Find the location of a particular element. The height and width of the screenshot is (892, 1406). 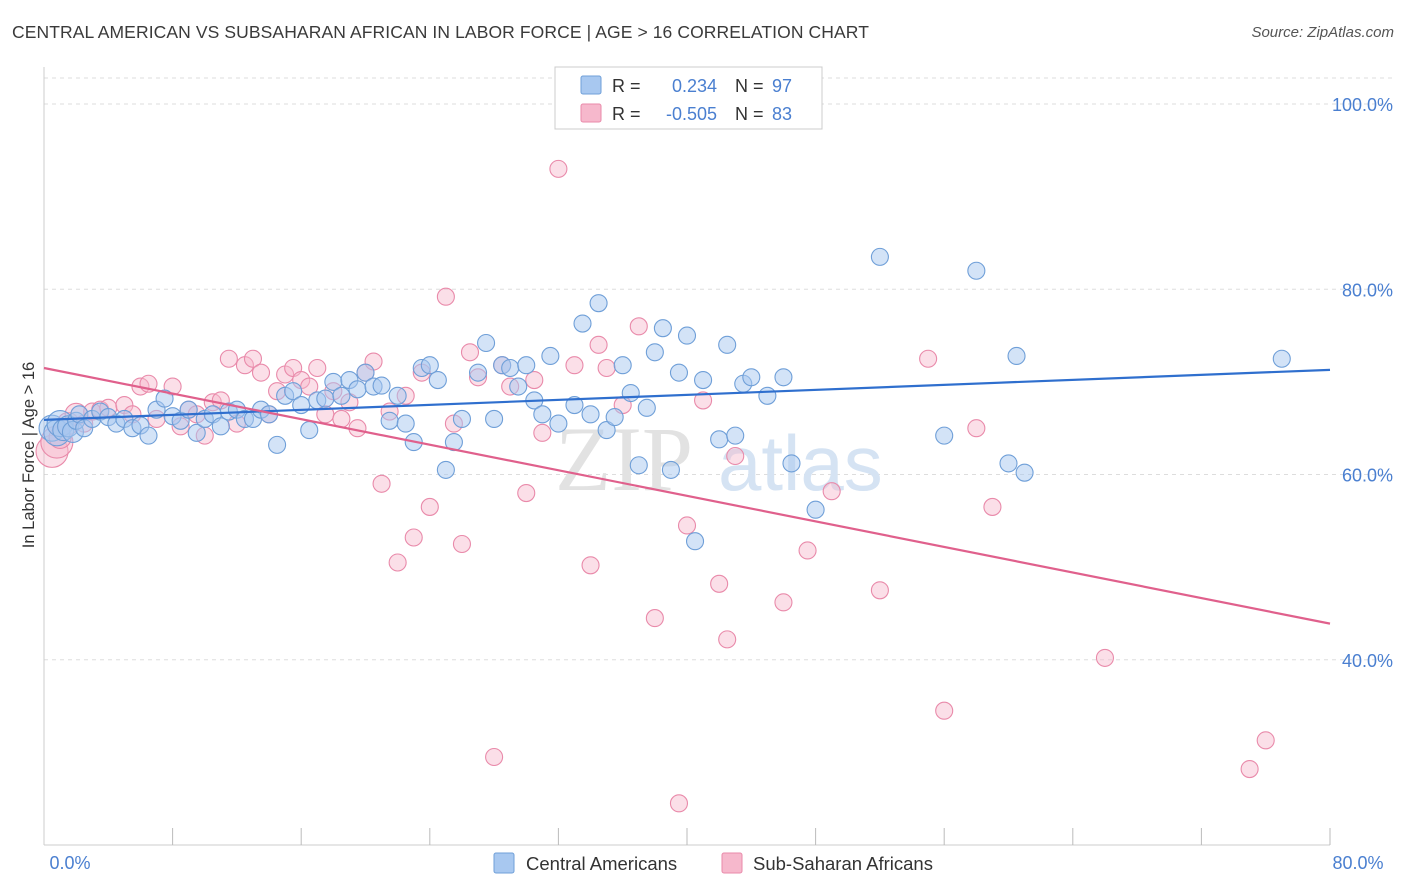

source-label: Source: ZipAtlas.com is located at coordinates (1322, 32).